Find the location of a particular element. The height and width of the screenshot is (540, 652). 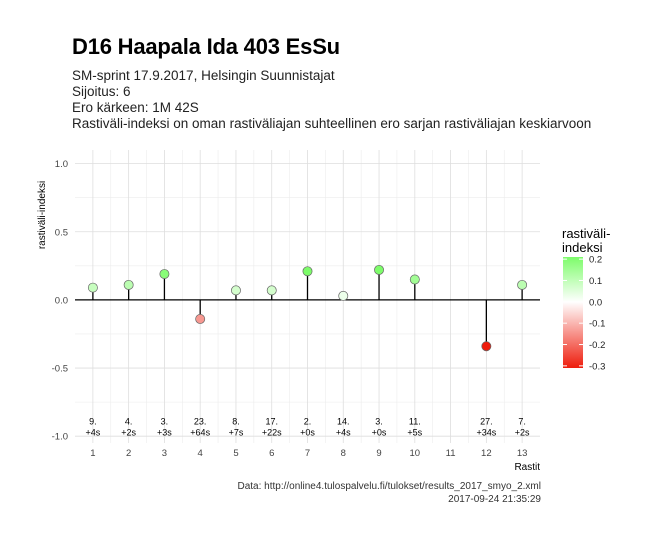

diff-label-control-2: +2s is located at coordinates (128, 433).